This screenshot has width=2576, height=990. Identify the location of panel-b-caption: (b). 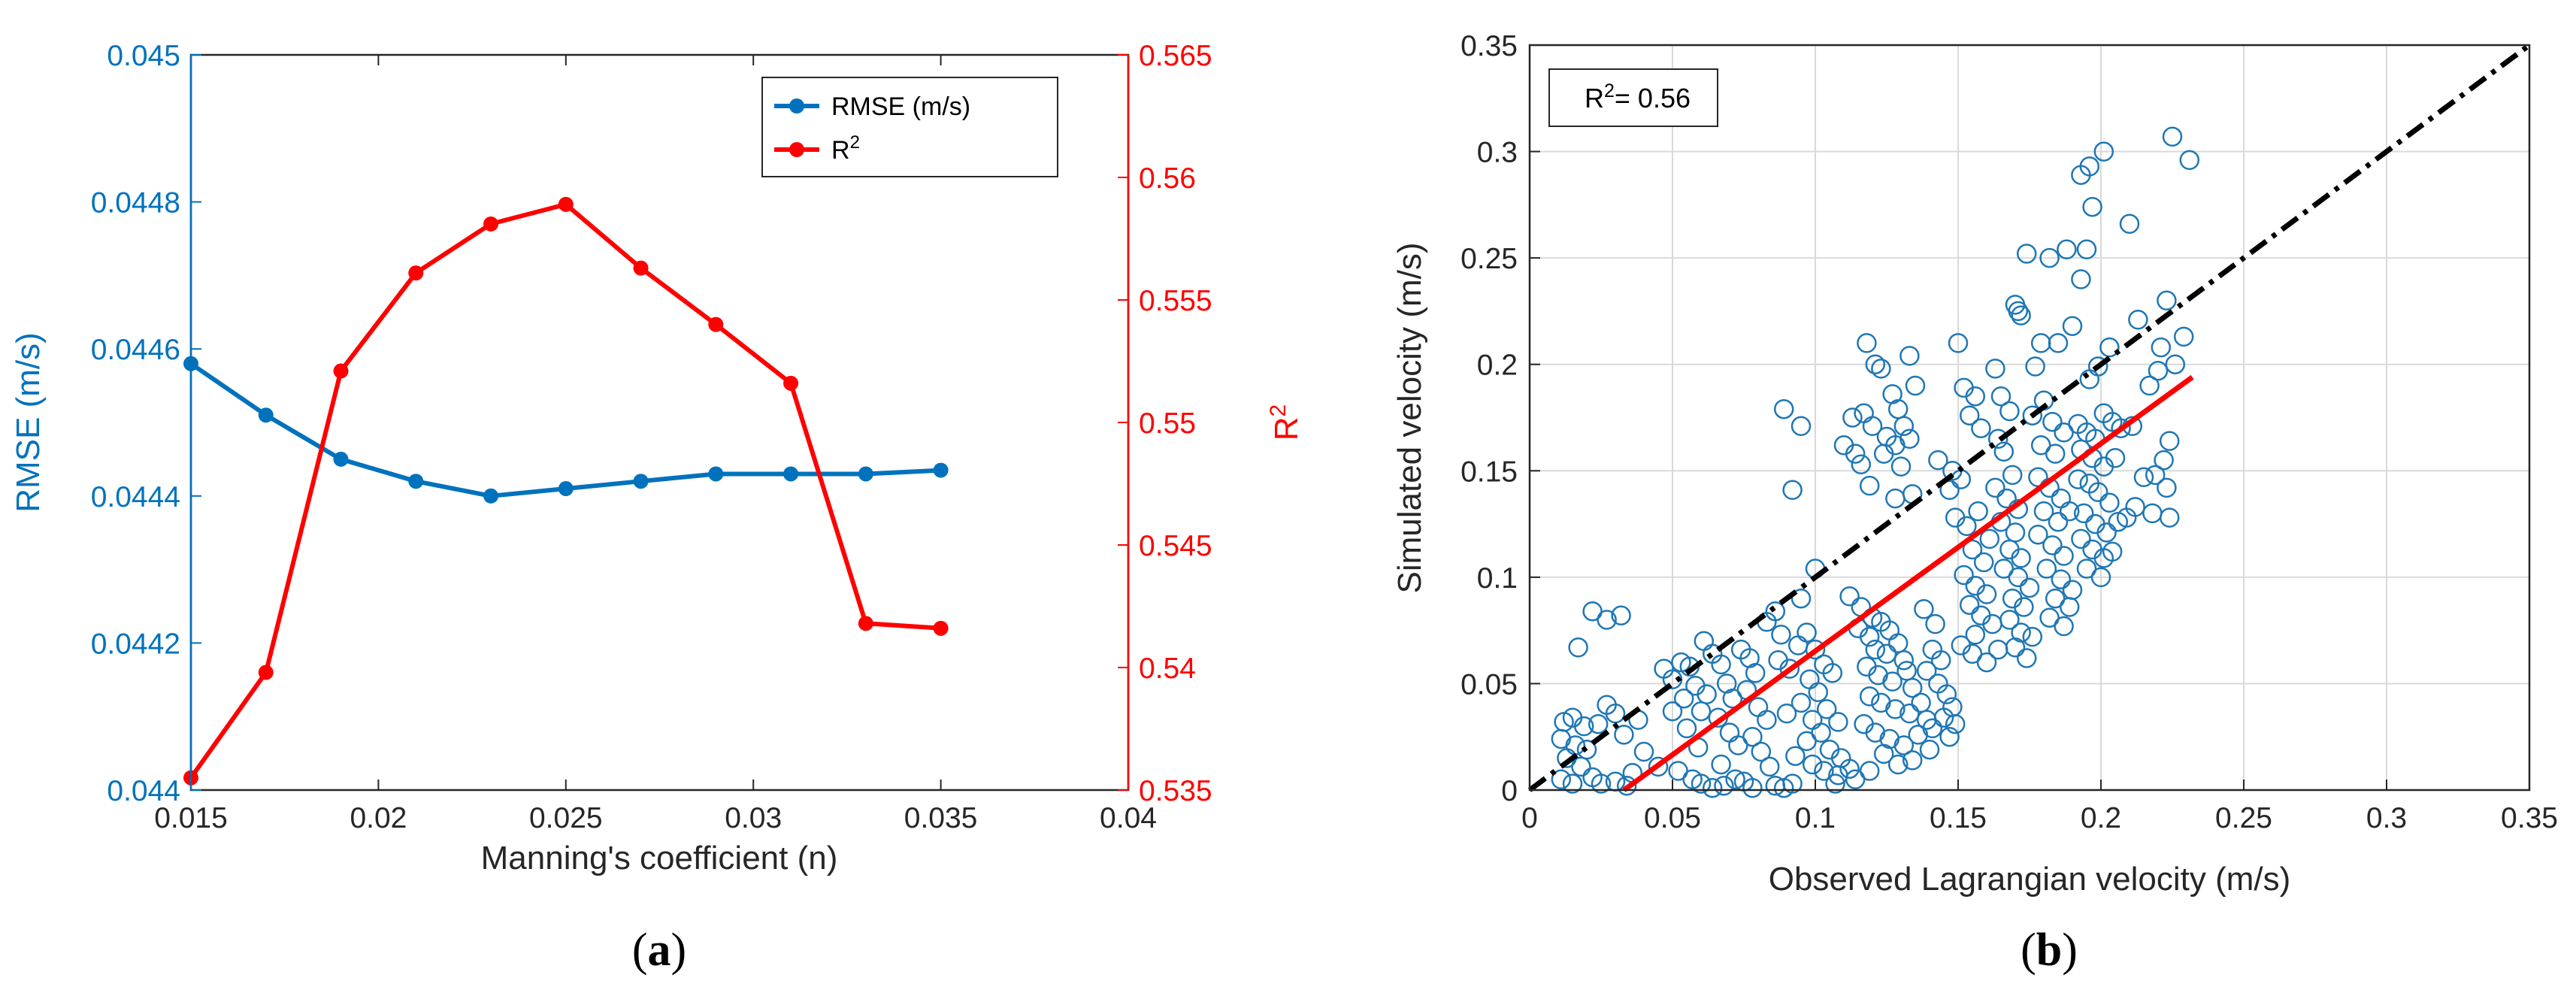
(2049, 951).